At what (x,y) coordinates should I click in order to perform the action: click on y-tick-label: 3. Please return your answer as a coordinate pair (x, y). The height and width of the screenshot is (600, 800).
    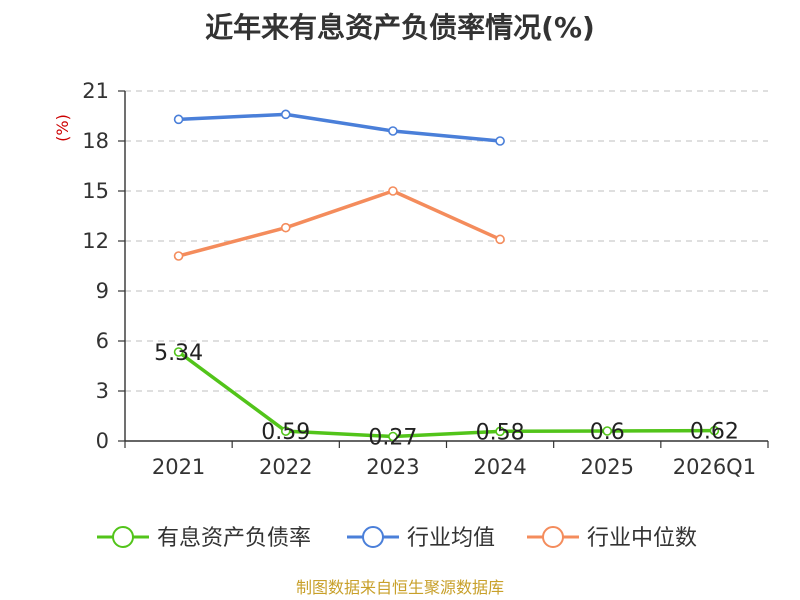
    Looking at the image, I should click on (102, 391).